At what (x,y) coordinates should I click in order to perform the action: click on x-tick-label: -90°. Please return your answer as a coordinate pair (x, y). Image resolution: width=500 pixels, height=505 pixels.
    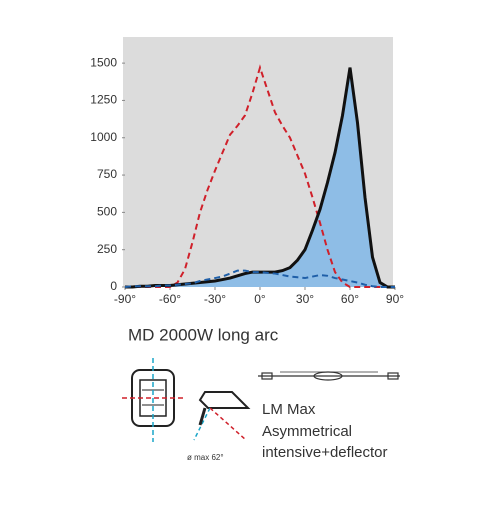
    Looking at the image, I should click on (125, 299).